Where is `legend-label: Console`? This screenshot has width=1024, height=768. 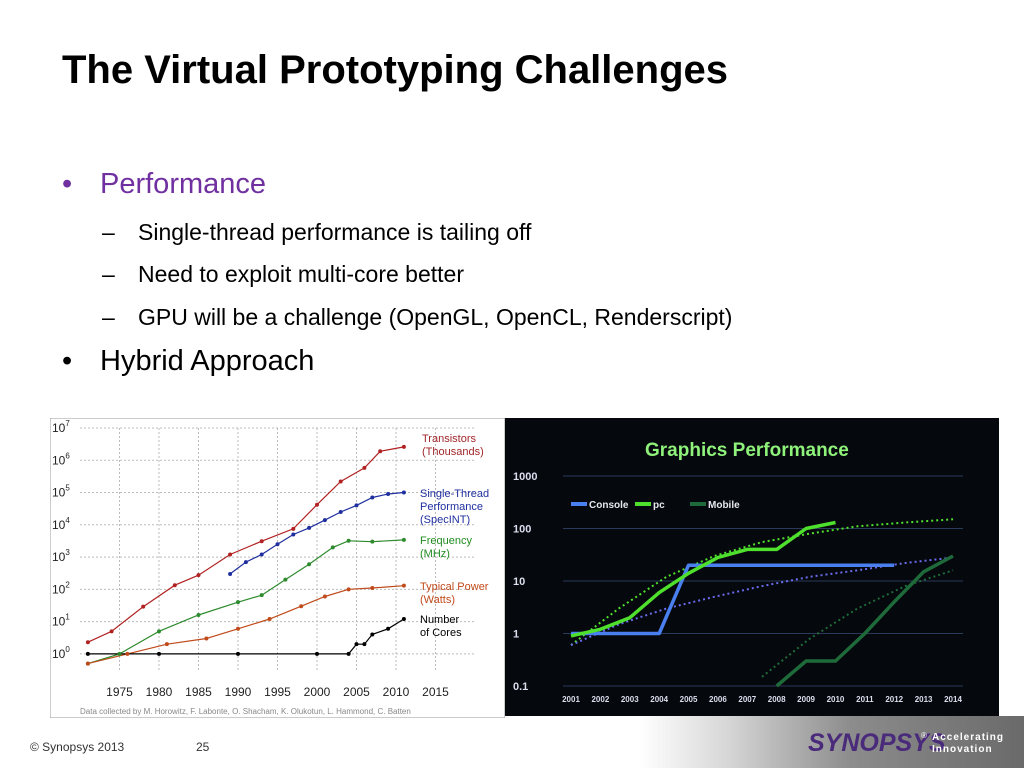 legend-label: Console is located at coordinates (609, 505).